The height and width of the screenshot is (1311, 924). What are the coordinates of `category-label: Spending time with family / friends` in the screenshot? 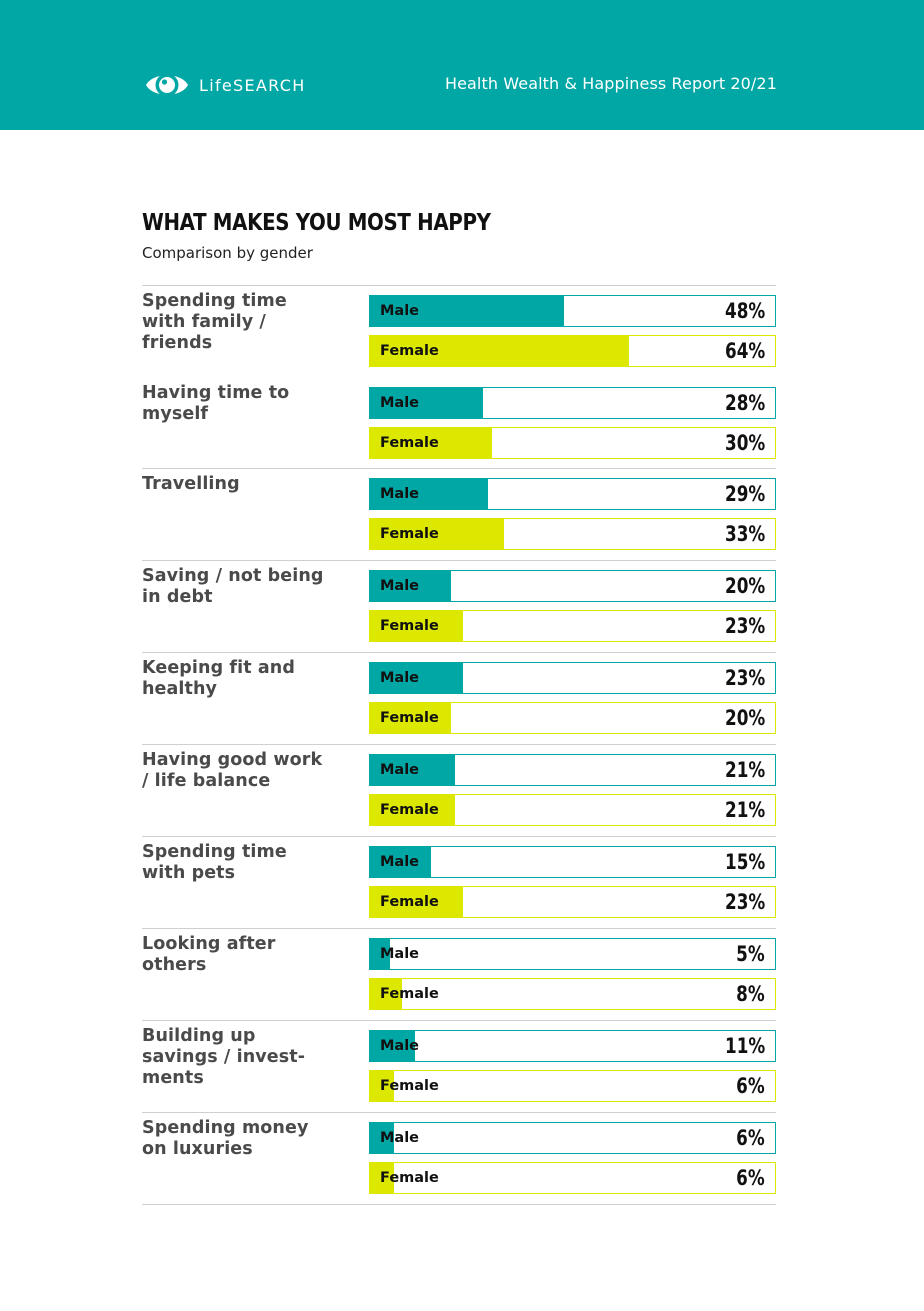 It's located at (242, 322).